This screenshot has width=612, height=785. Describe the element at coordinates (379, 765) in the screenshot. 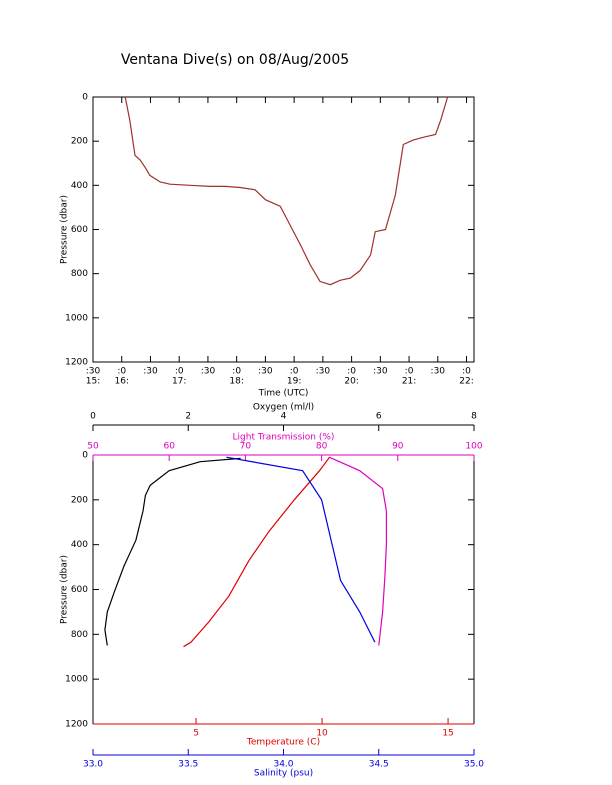

I see `x-tick-label: 34.5` at that location.